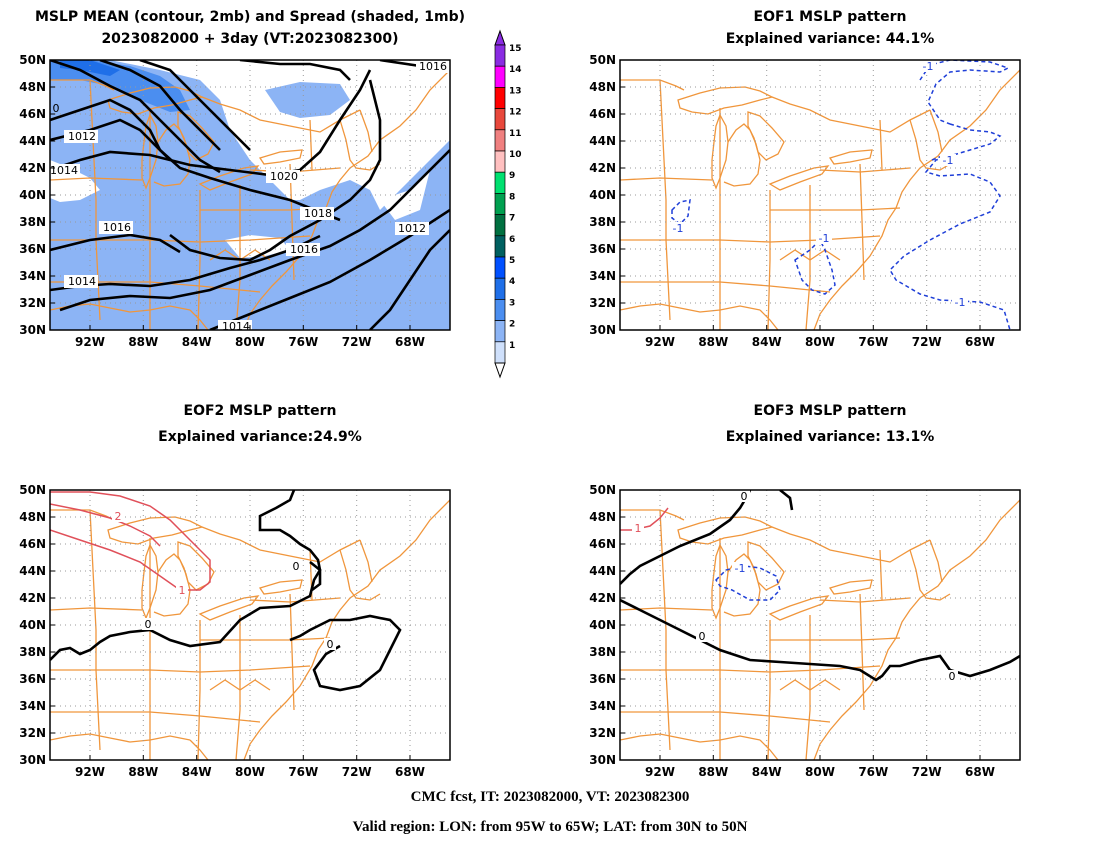  I want to click on contour-label: 2, so click(118, 516).